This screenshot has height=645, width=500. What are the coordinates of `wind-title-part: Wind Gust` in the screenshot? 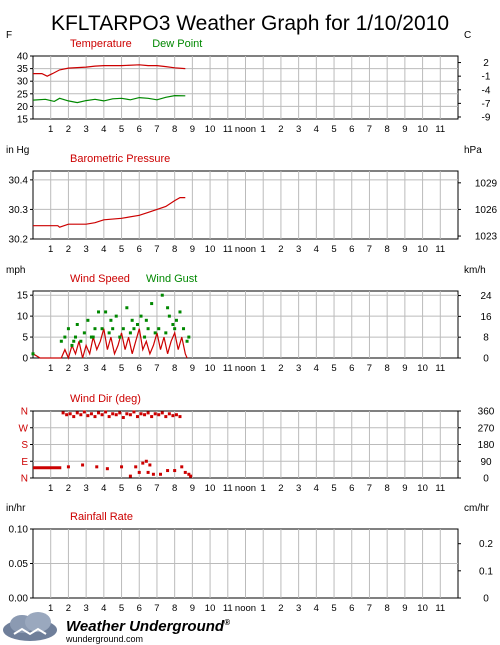 It's located at (171, 279).